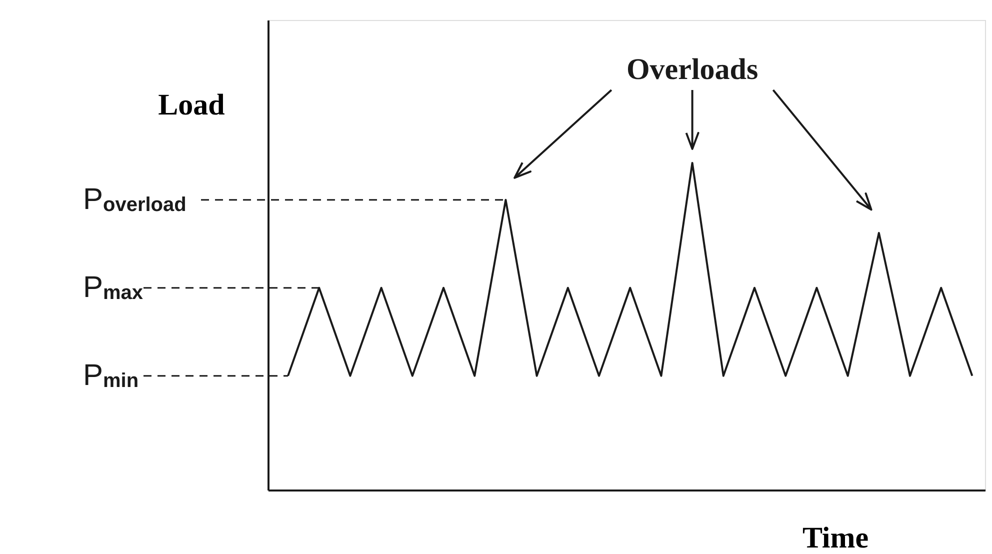  Describe the element at coordinates (134, 199) in the screenshot. I see `ref-line-label: Poverload` at that location.